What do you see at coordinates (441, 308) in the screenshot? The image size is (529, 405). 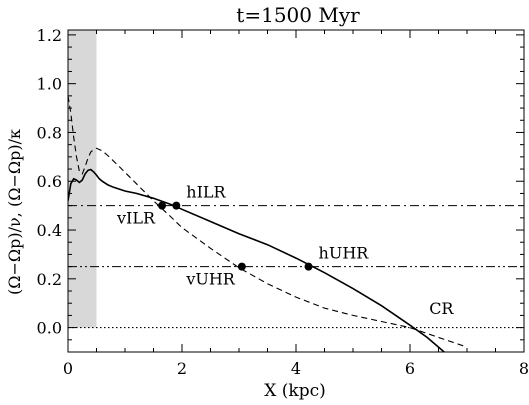 I see `annotation-cr: CR` at bounding box center [441, 308].